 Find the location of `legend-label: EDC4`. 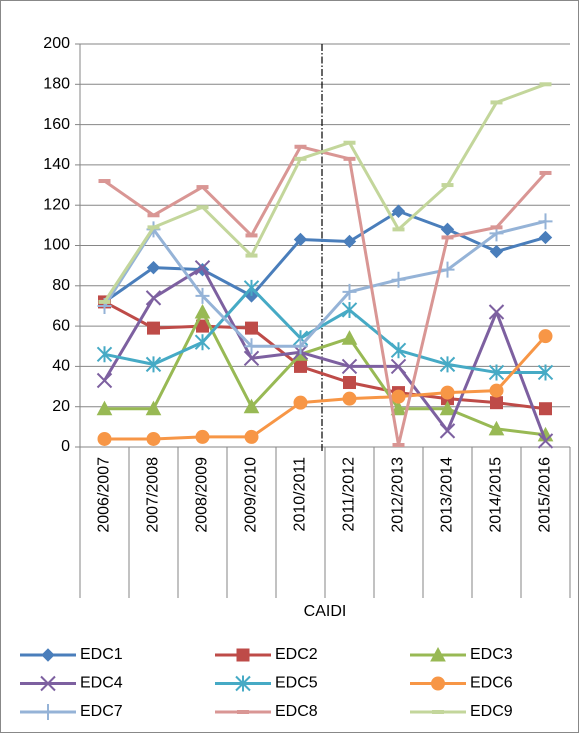

legend-label: EDC4 is located at coordinates (101, 683).